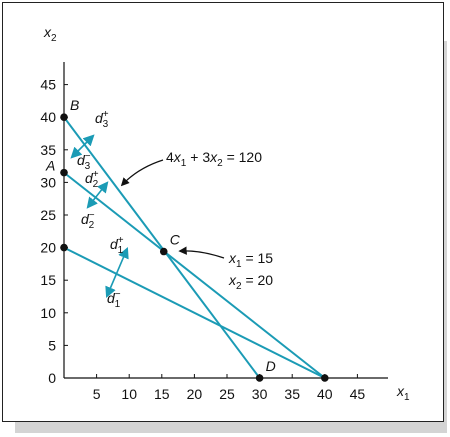 The image size is (450, 437). I want to click on x-tick-label: 10, so click(129, 394).